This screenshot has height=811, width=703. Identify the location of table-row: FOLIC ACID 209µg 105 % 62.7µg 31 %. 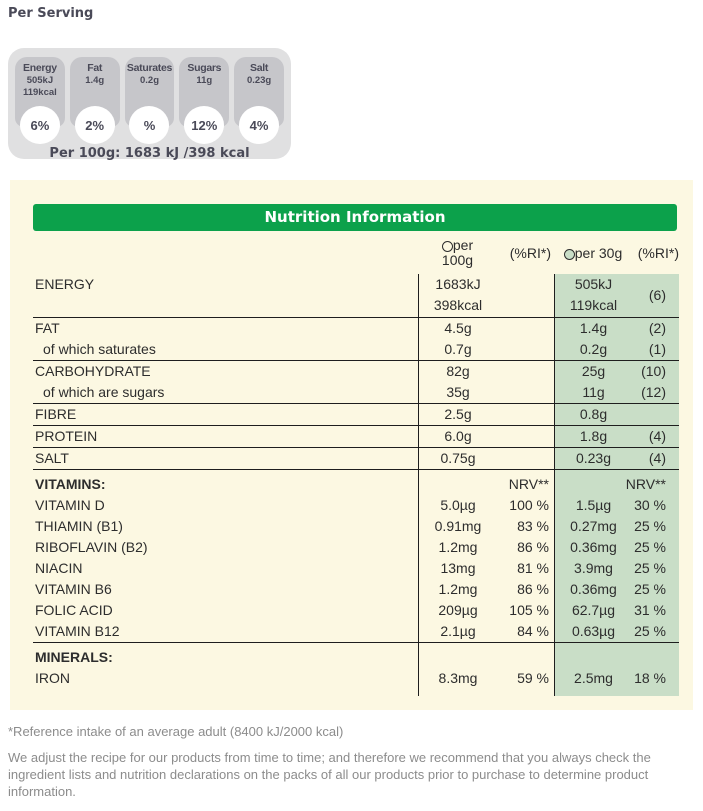
(356, 610).